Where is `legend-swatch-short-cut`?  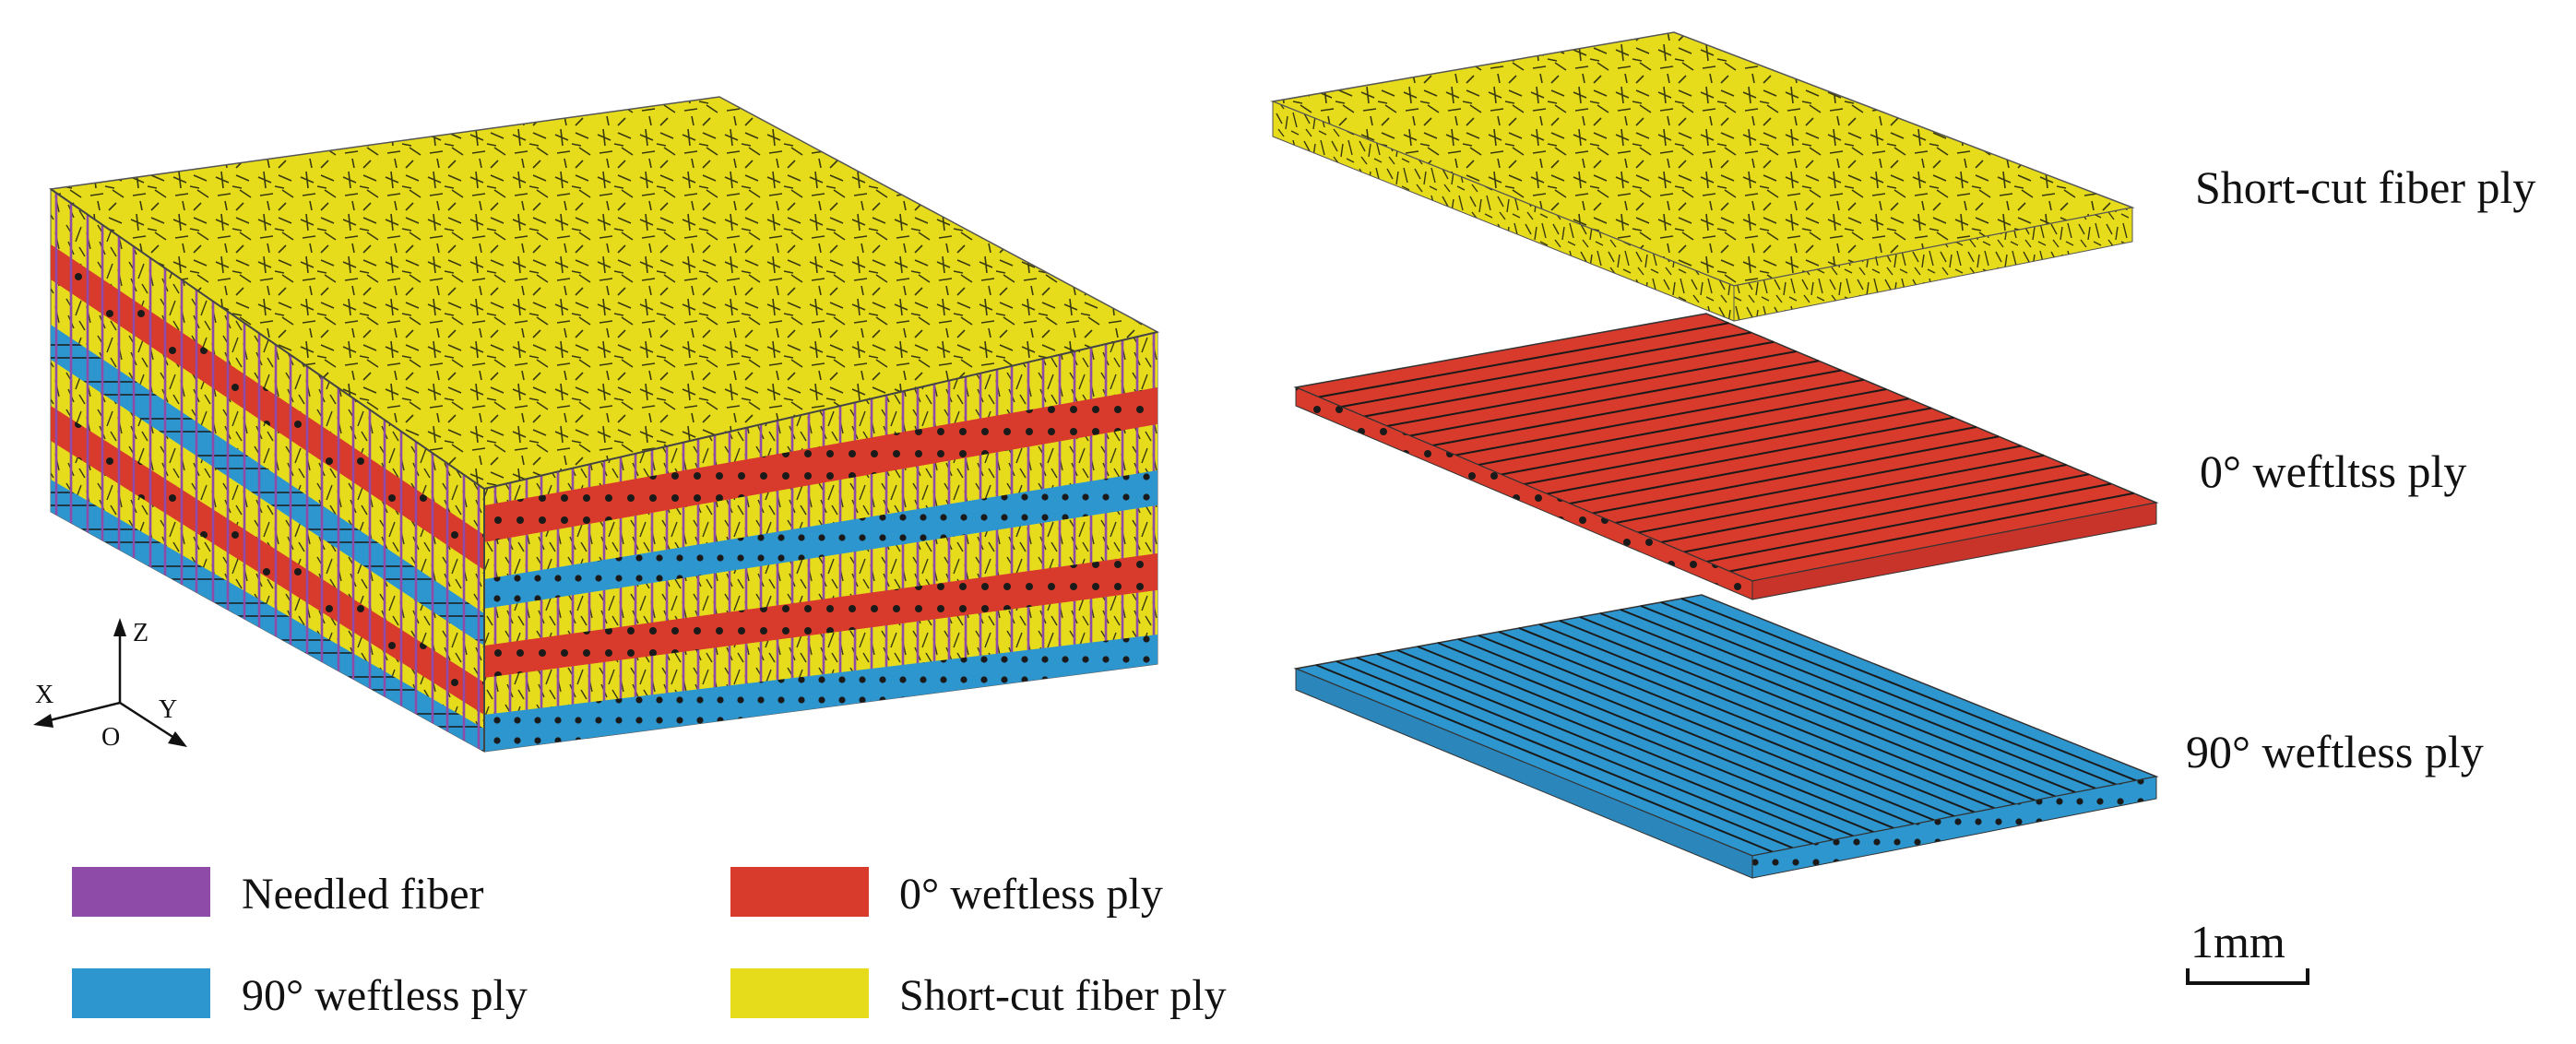 legend-swatch-short-cut is located at coordinates (799, 993).